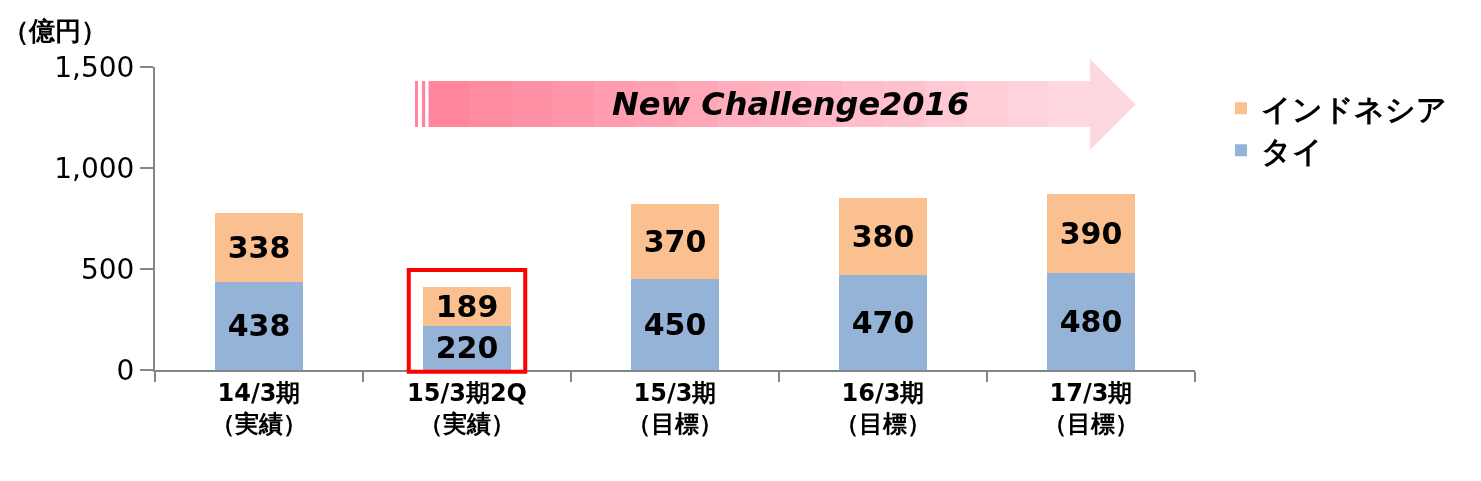 The height and width of the screenshot is (481, 1481). Describe the element at coordinates (94, 67) in the screenshot. I see `y-tick-label: 1,500` at that location.